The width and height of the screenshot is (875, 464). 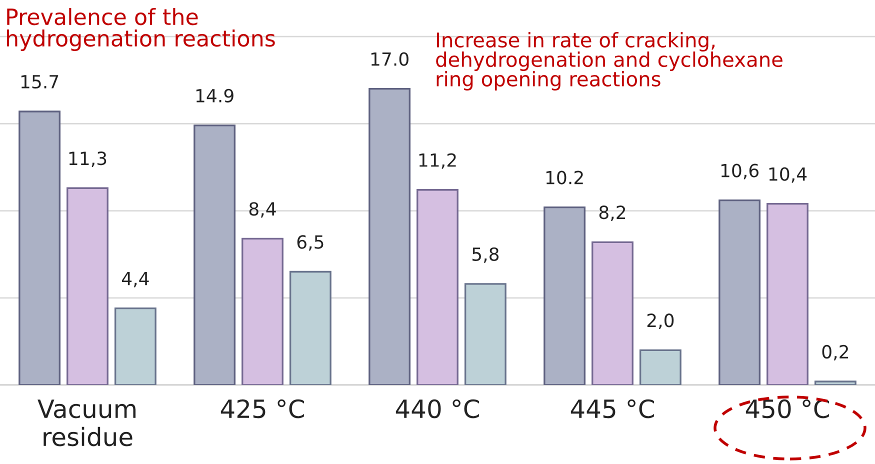 What do you see at coordinates (141, 30) in the screenshot?
I see `text: Prevalence of the hydrogenation reactions` at bounding box center [141, 30].